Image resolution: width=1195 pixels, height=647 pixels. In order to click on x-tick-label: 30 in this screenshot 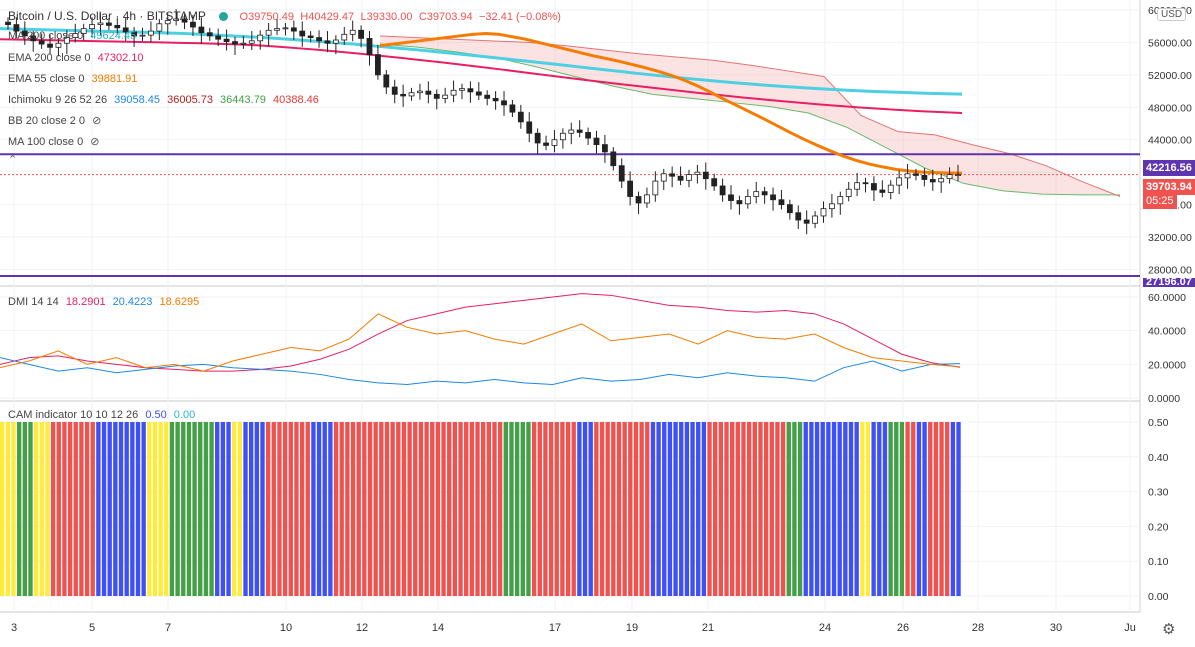, I will do `click(1056, 628)`.